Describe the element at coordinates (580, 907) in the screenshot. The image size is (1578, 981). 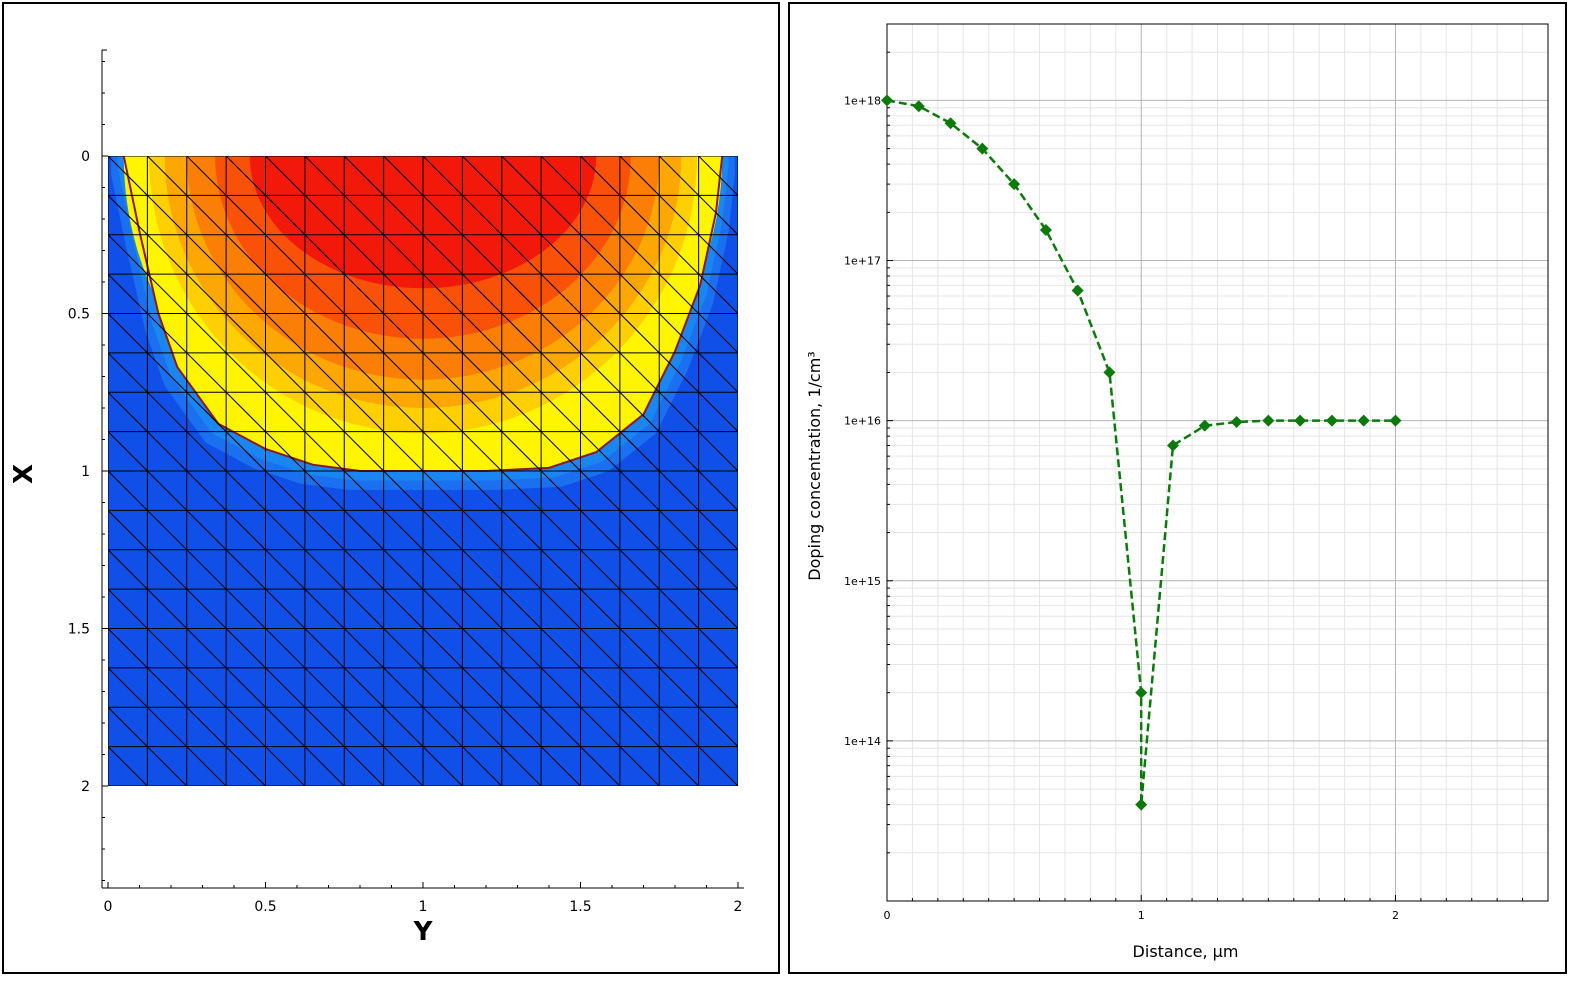
I see `y-tick-label: 1.5` at that location.